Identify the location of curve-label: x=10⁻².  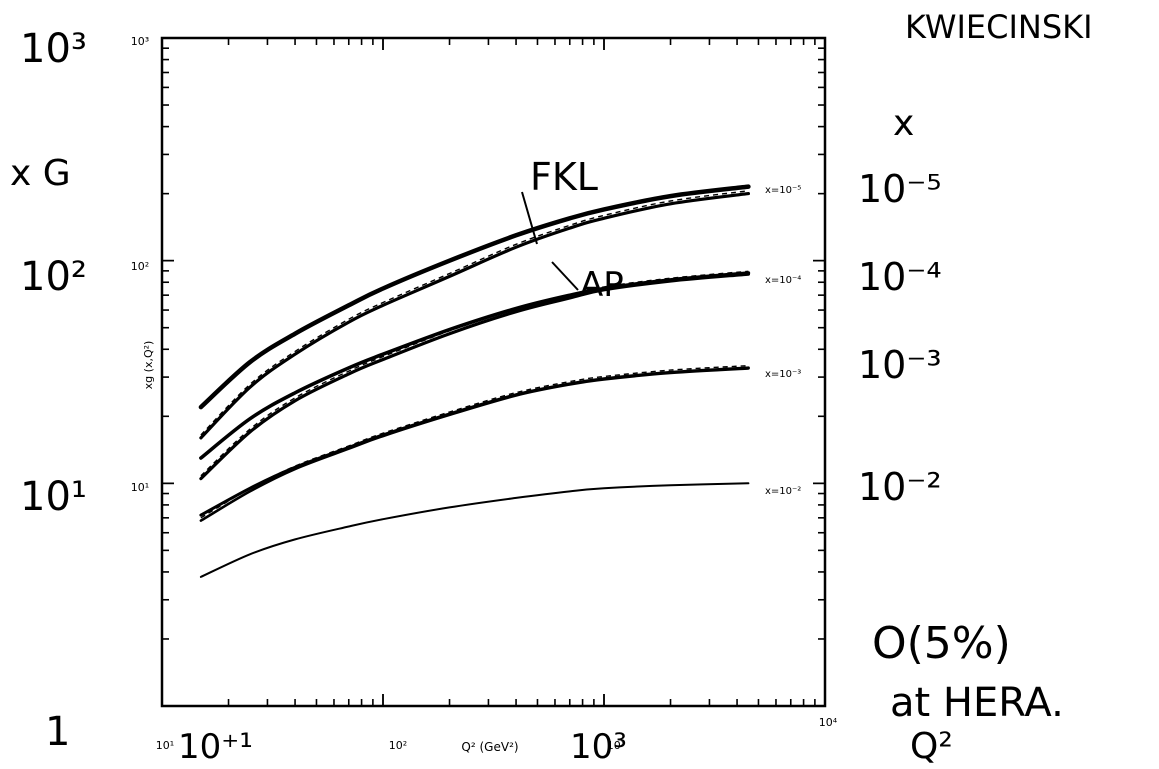
(783, 491).